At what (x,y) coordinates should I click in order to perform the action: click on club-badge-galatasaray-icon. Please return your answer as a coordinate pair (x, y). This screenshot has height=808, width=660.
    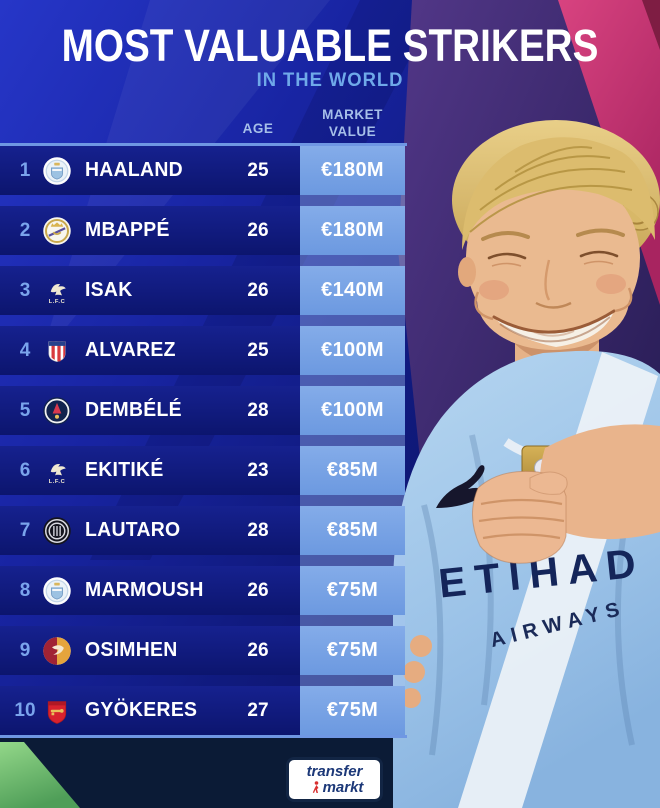
    Looking at the image, I should click on (57, 651).